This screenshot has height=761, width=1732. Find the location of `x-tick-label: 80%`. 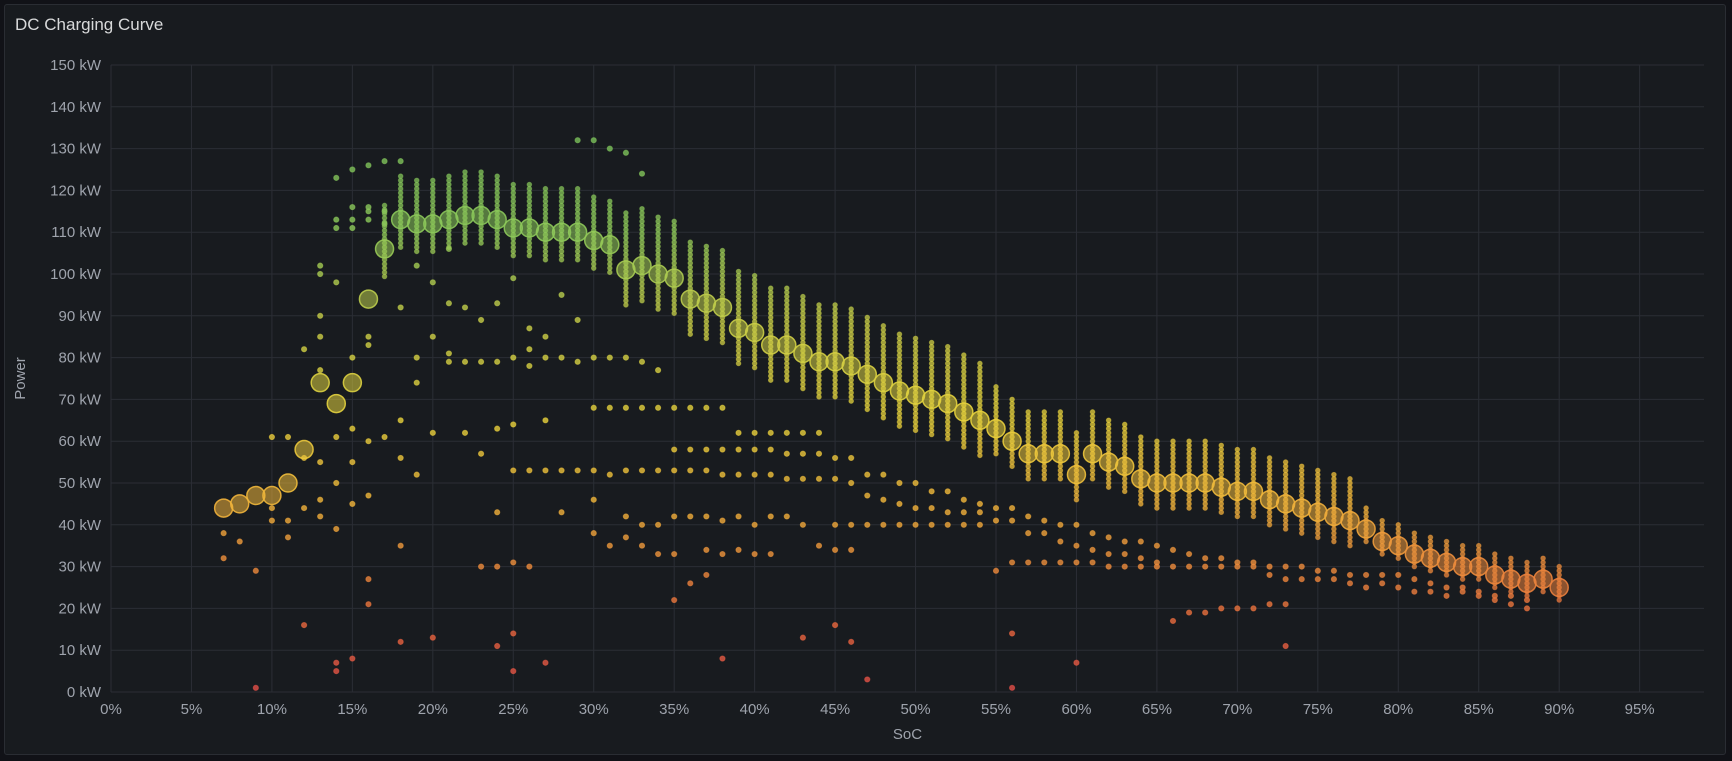

x-tick-label: 80% is located at coordinates (1398, 709).